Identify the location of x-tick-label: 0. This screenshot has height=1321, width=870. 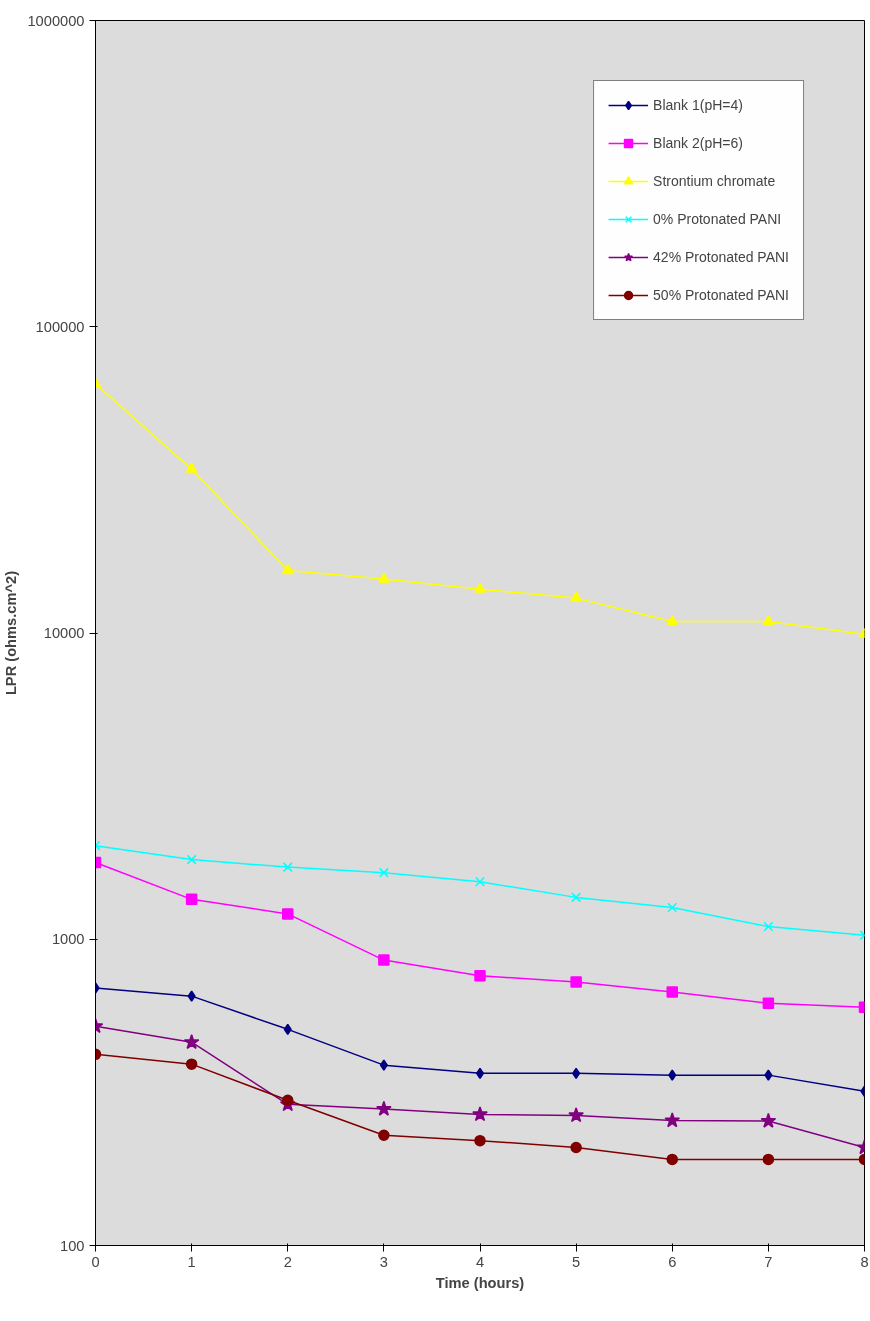
(95, 1261).